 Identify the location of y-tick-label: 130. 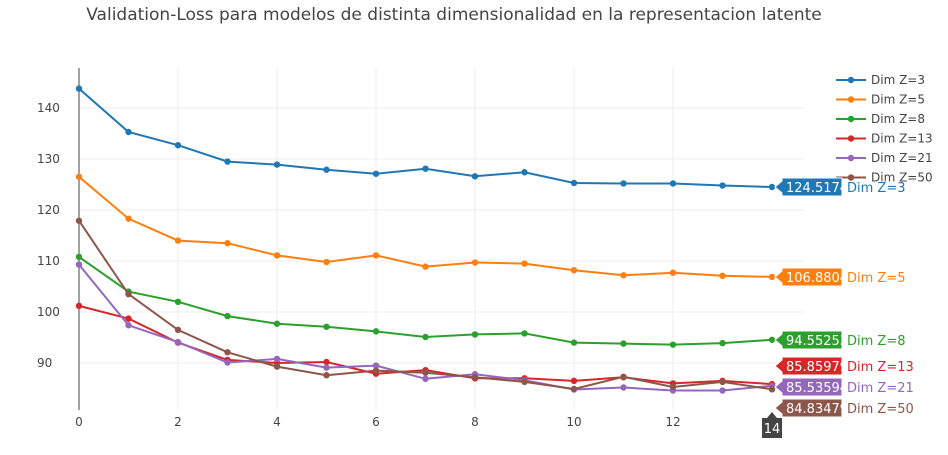
(48, 159).